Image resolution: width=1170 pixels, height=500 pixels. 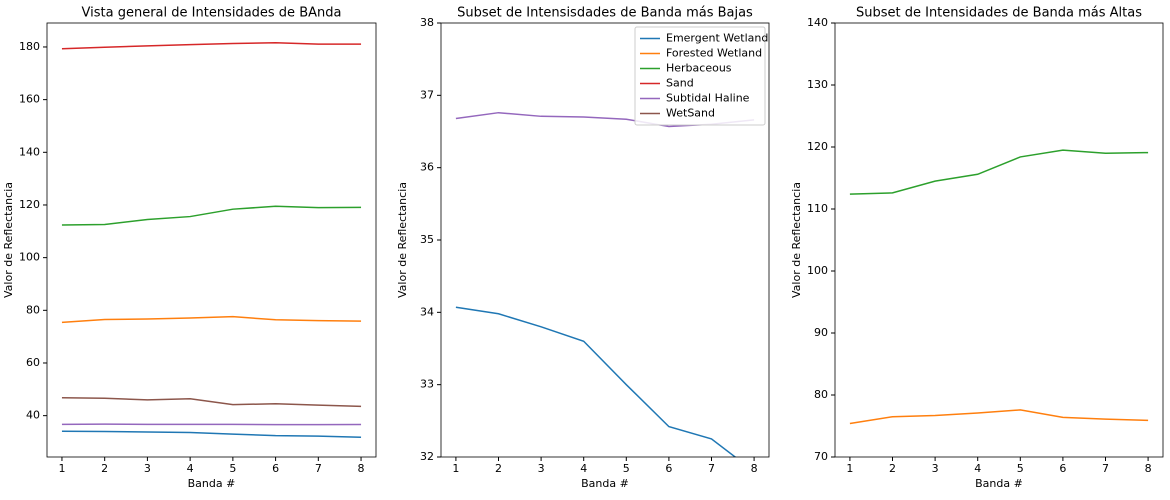 I want to click on legend-label: Herbaceous, so click(x=699, y=68).